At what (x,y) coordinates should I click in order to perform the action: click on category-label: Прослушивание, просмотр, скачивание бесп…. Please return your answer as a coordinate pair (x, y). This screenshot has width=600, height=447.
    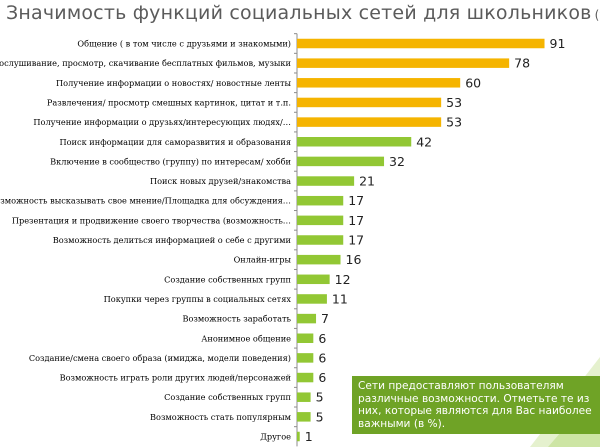
    Looking at the image, I should click on (146, 63).